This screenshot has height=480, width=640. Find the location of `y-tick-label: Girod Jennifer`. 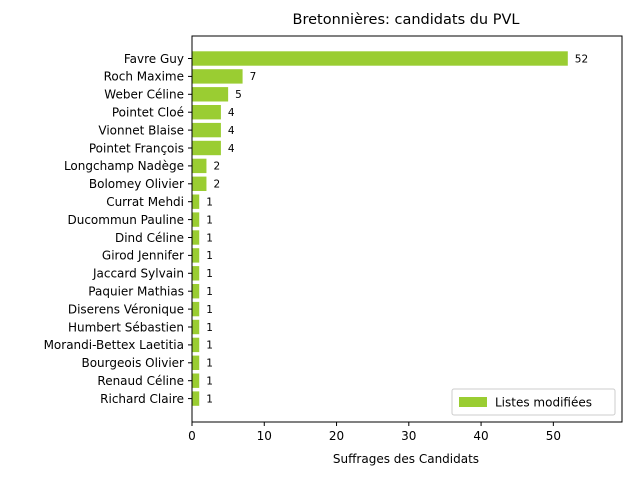

y-tick-label: Girod Jennifer is located at coordinates (143, 256).